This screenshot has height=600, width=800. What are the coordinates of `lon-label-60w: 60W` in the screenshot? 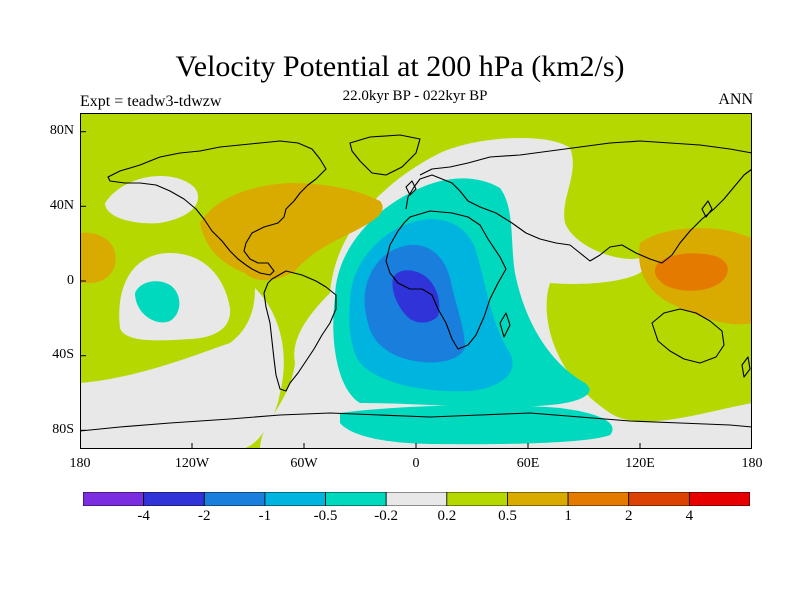 It's located at (304, 463).